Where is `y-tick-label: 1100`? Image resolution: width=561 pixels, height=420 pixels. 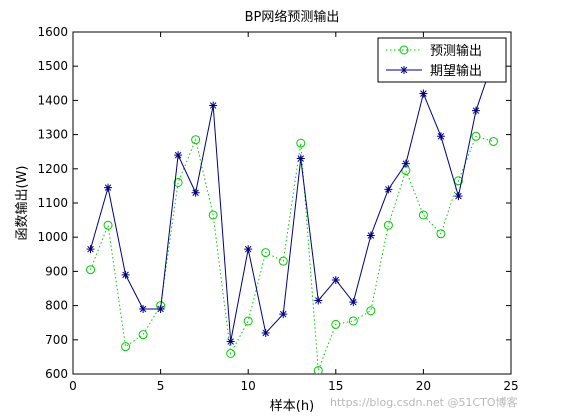
y-tick-label: 1100 is located at coordinates (52, 203).